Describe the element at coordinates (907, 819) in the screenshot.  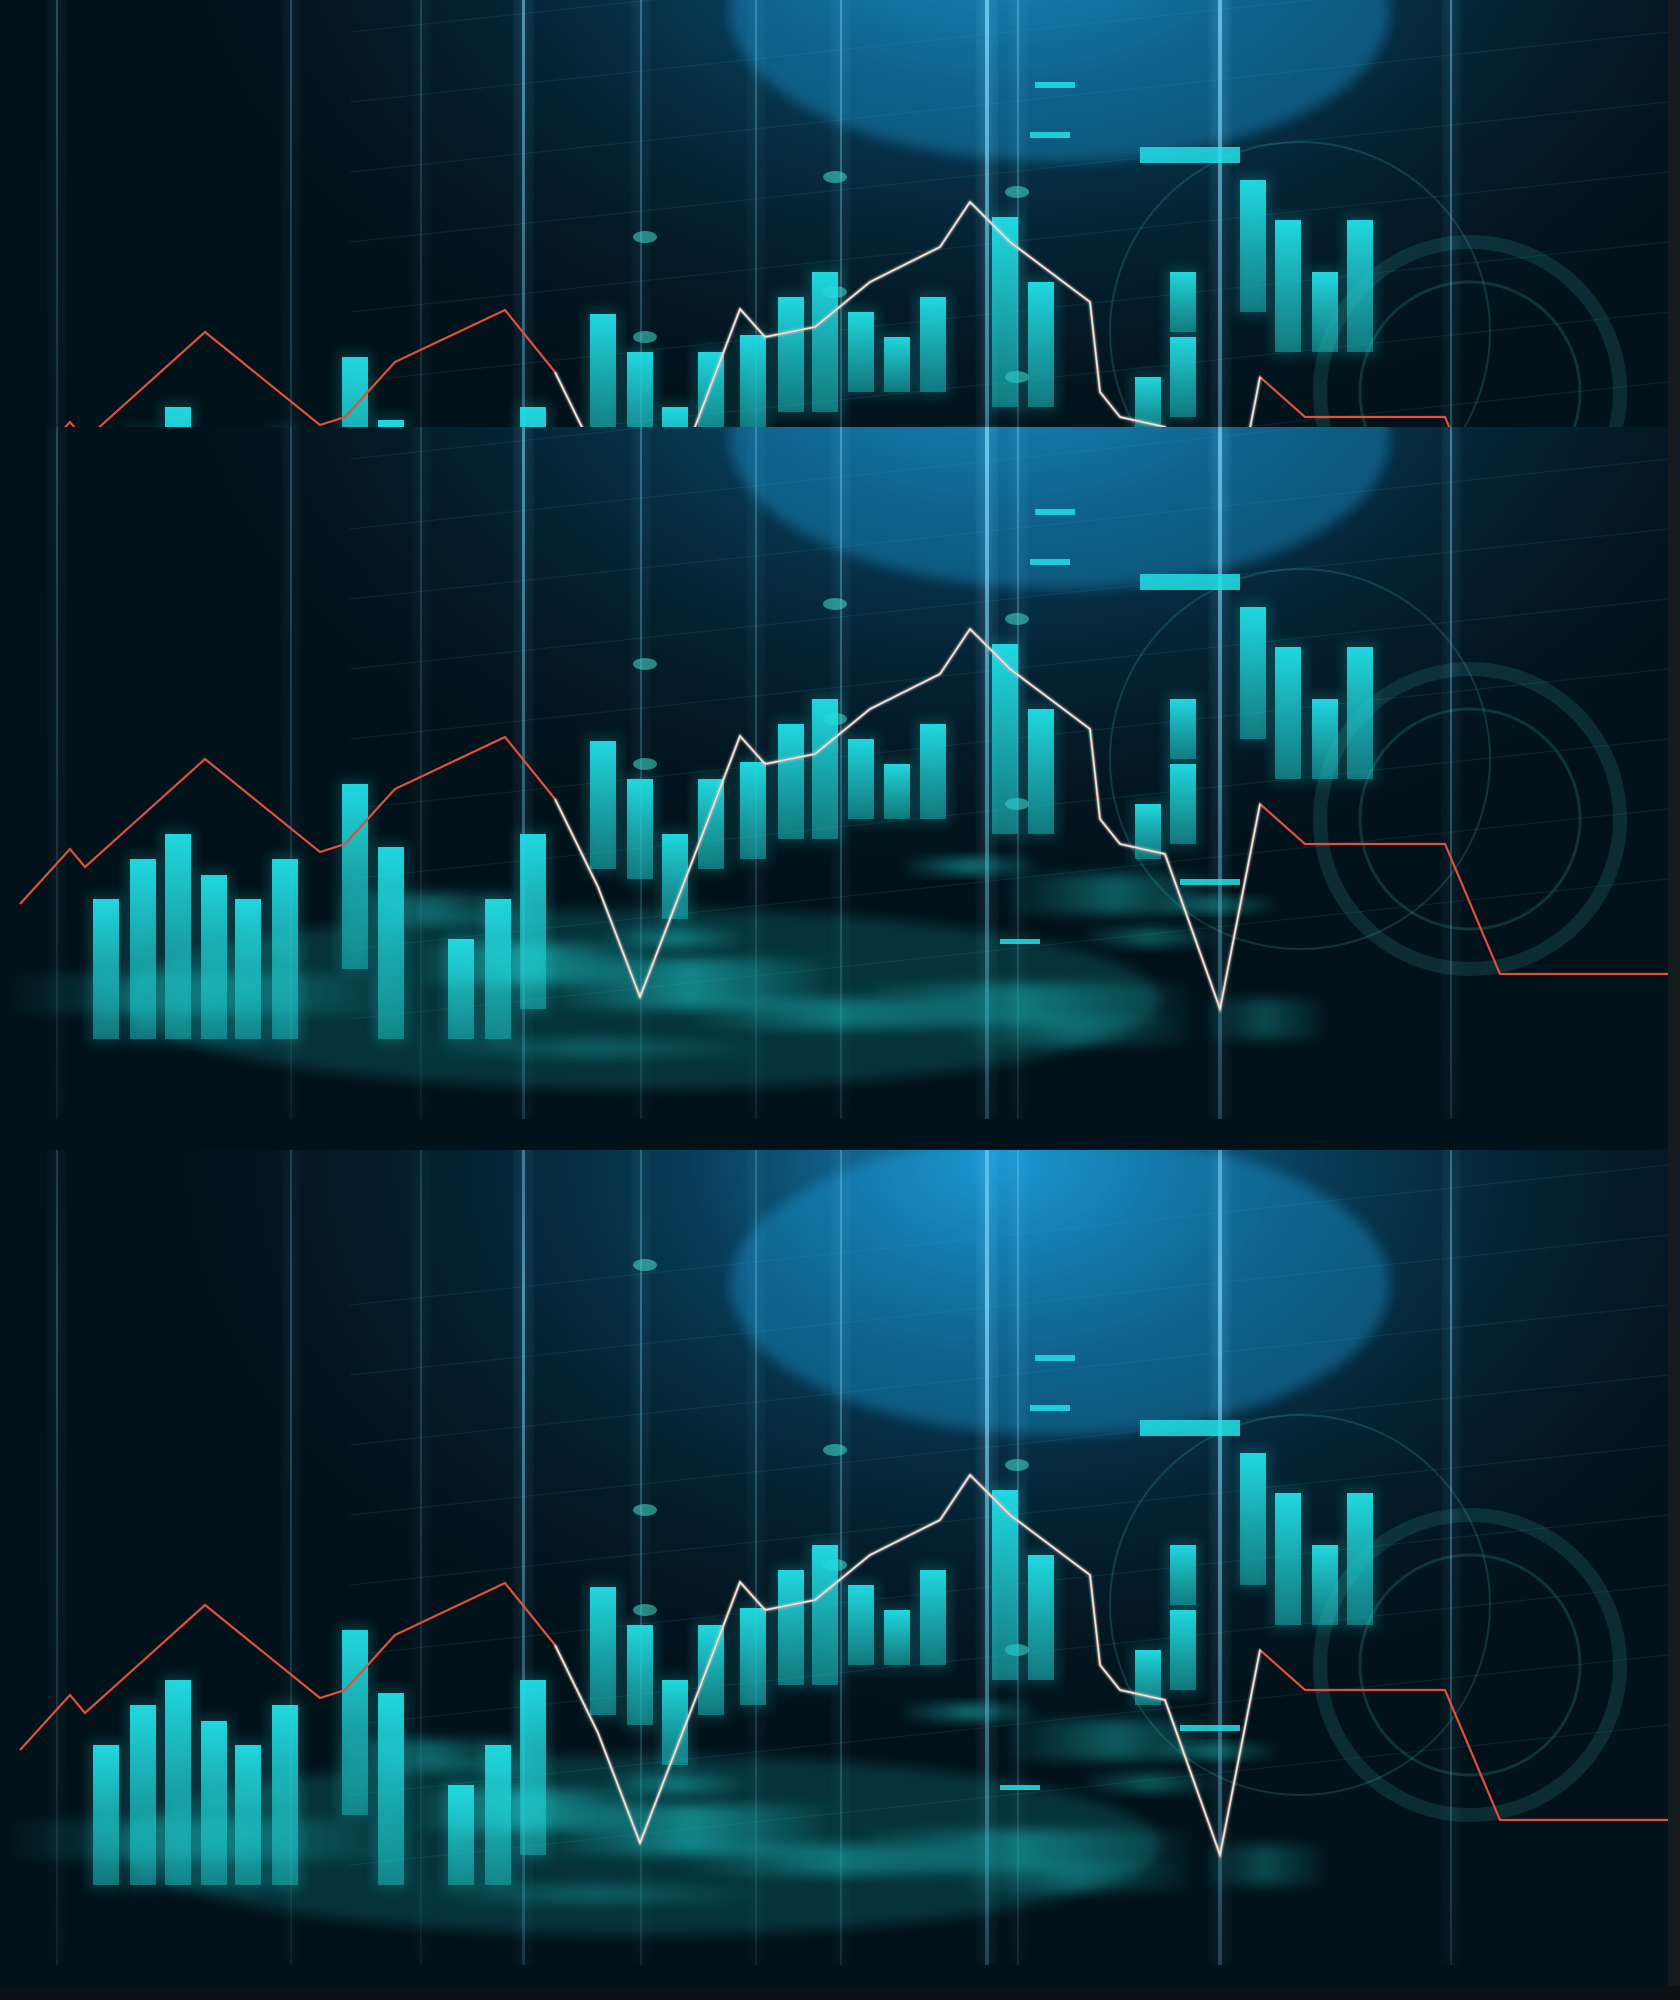
I see `trend-line-white` at that location.